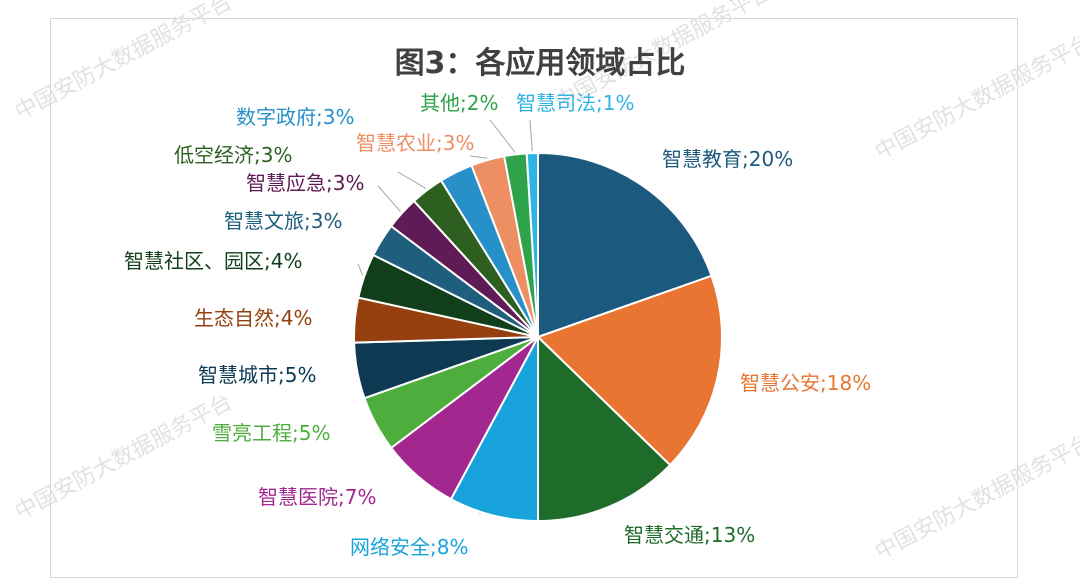 The image size is (1080, 584). I want to click on slice-label: 其他;2%, so click(459, 103).